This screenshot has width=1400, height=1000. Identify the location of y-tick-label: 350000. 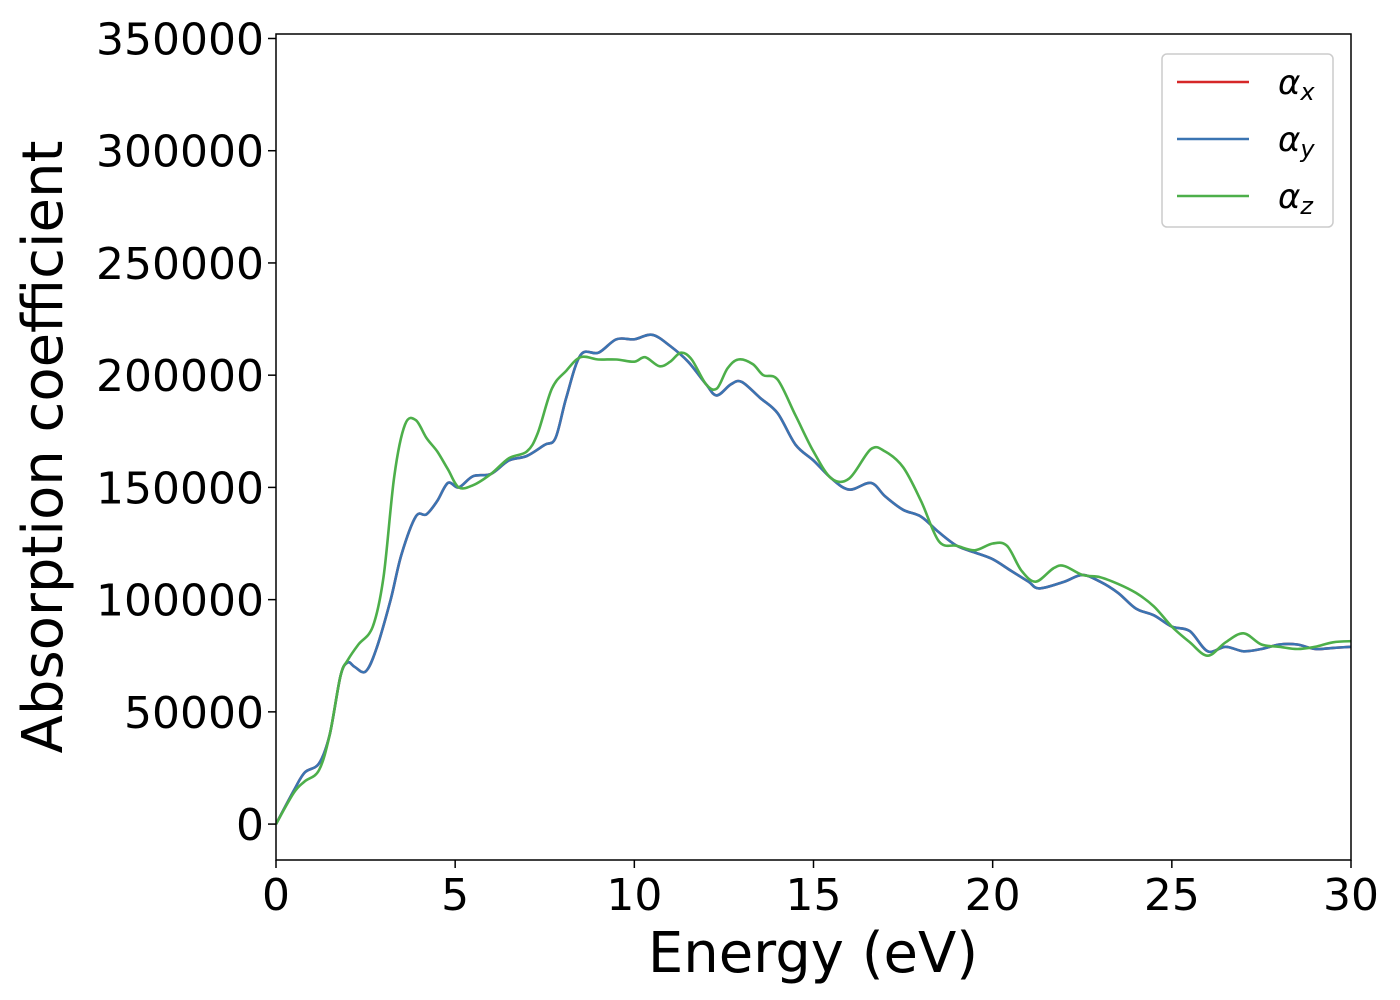
(180, 39).